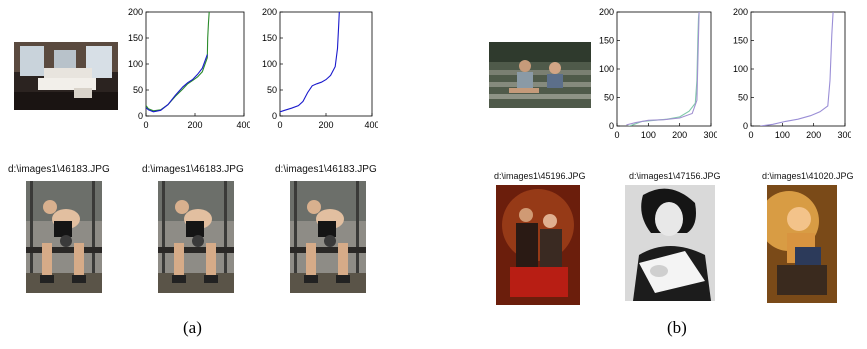  What do you see at coordinates (59, 169) in the screenshot?
I see `caption-a-1: d:\images1\46183.JPG` at bounding box center [59, 169].